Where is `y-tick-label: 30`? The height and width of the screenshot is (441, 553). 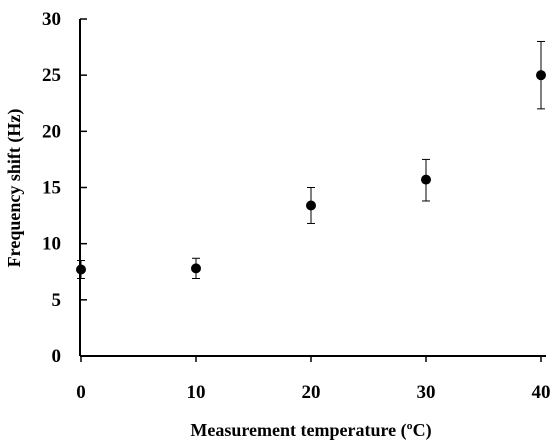 y-tick-label: 30 is located at coordinates (51, 19).